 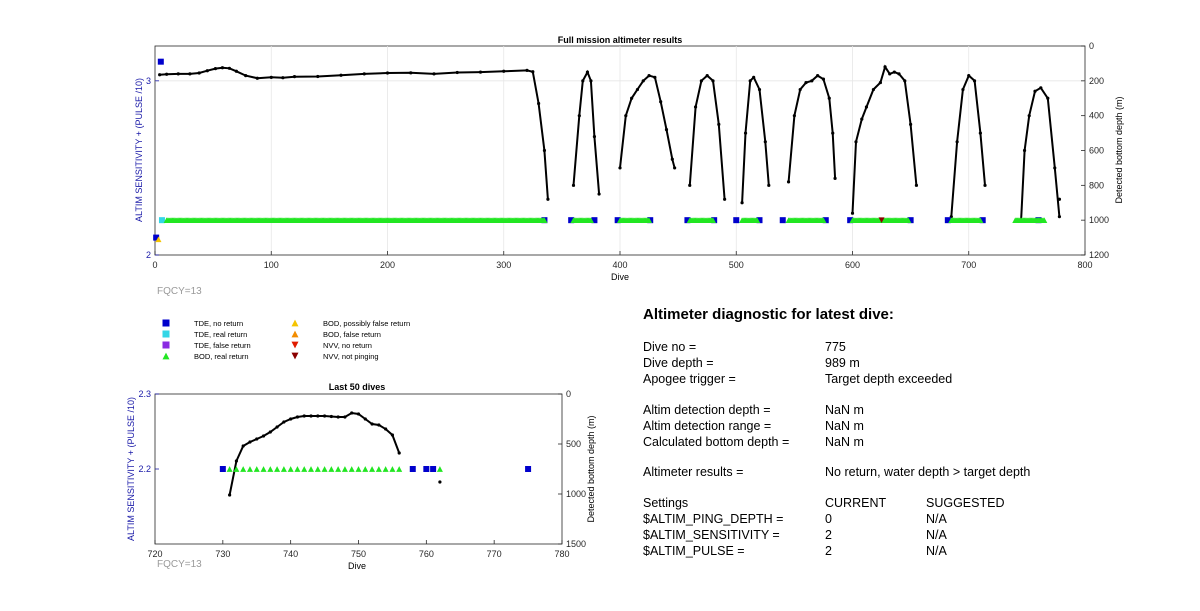 What do you see at coordinates (222, 345) in the screenshot?
I see `legend-tde-false-return-label: TDE, false return` at bounding box center [222, 345].